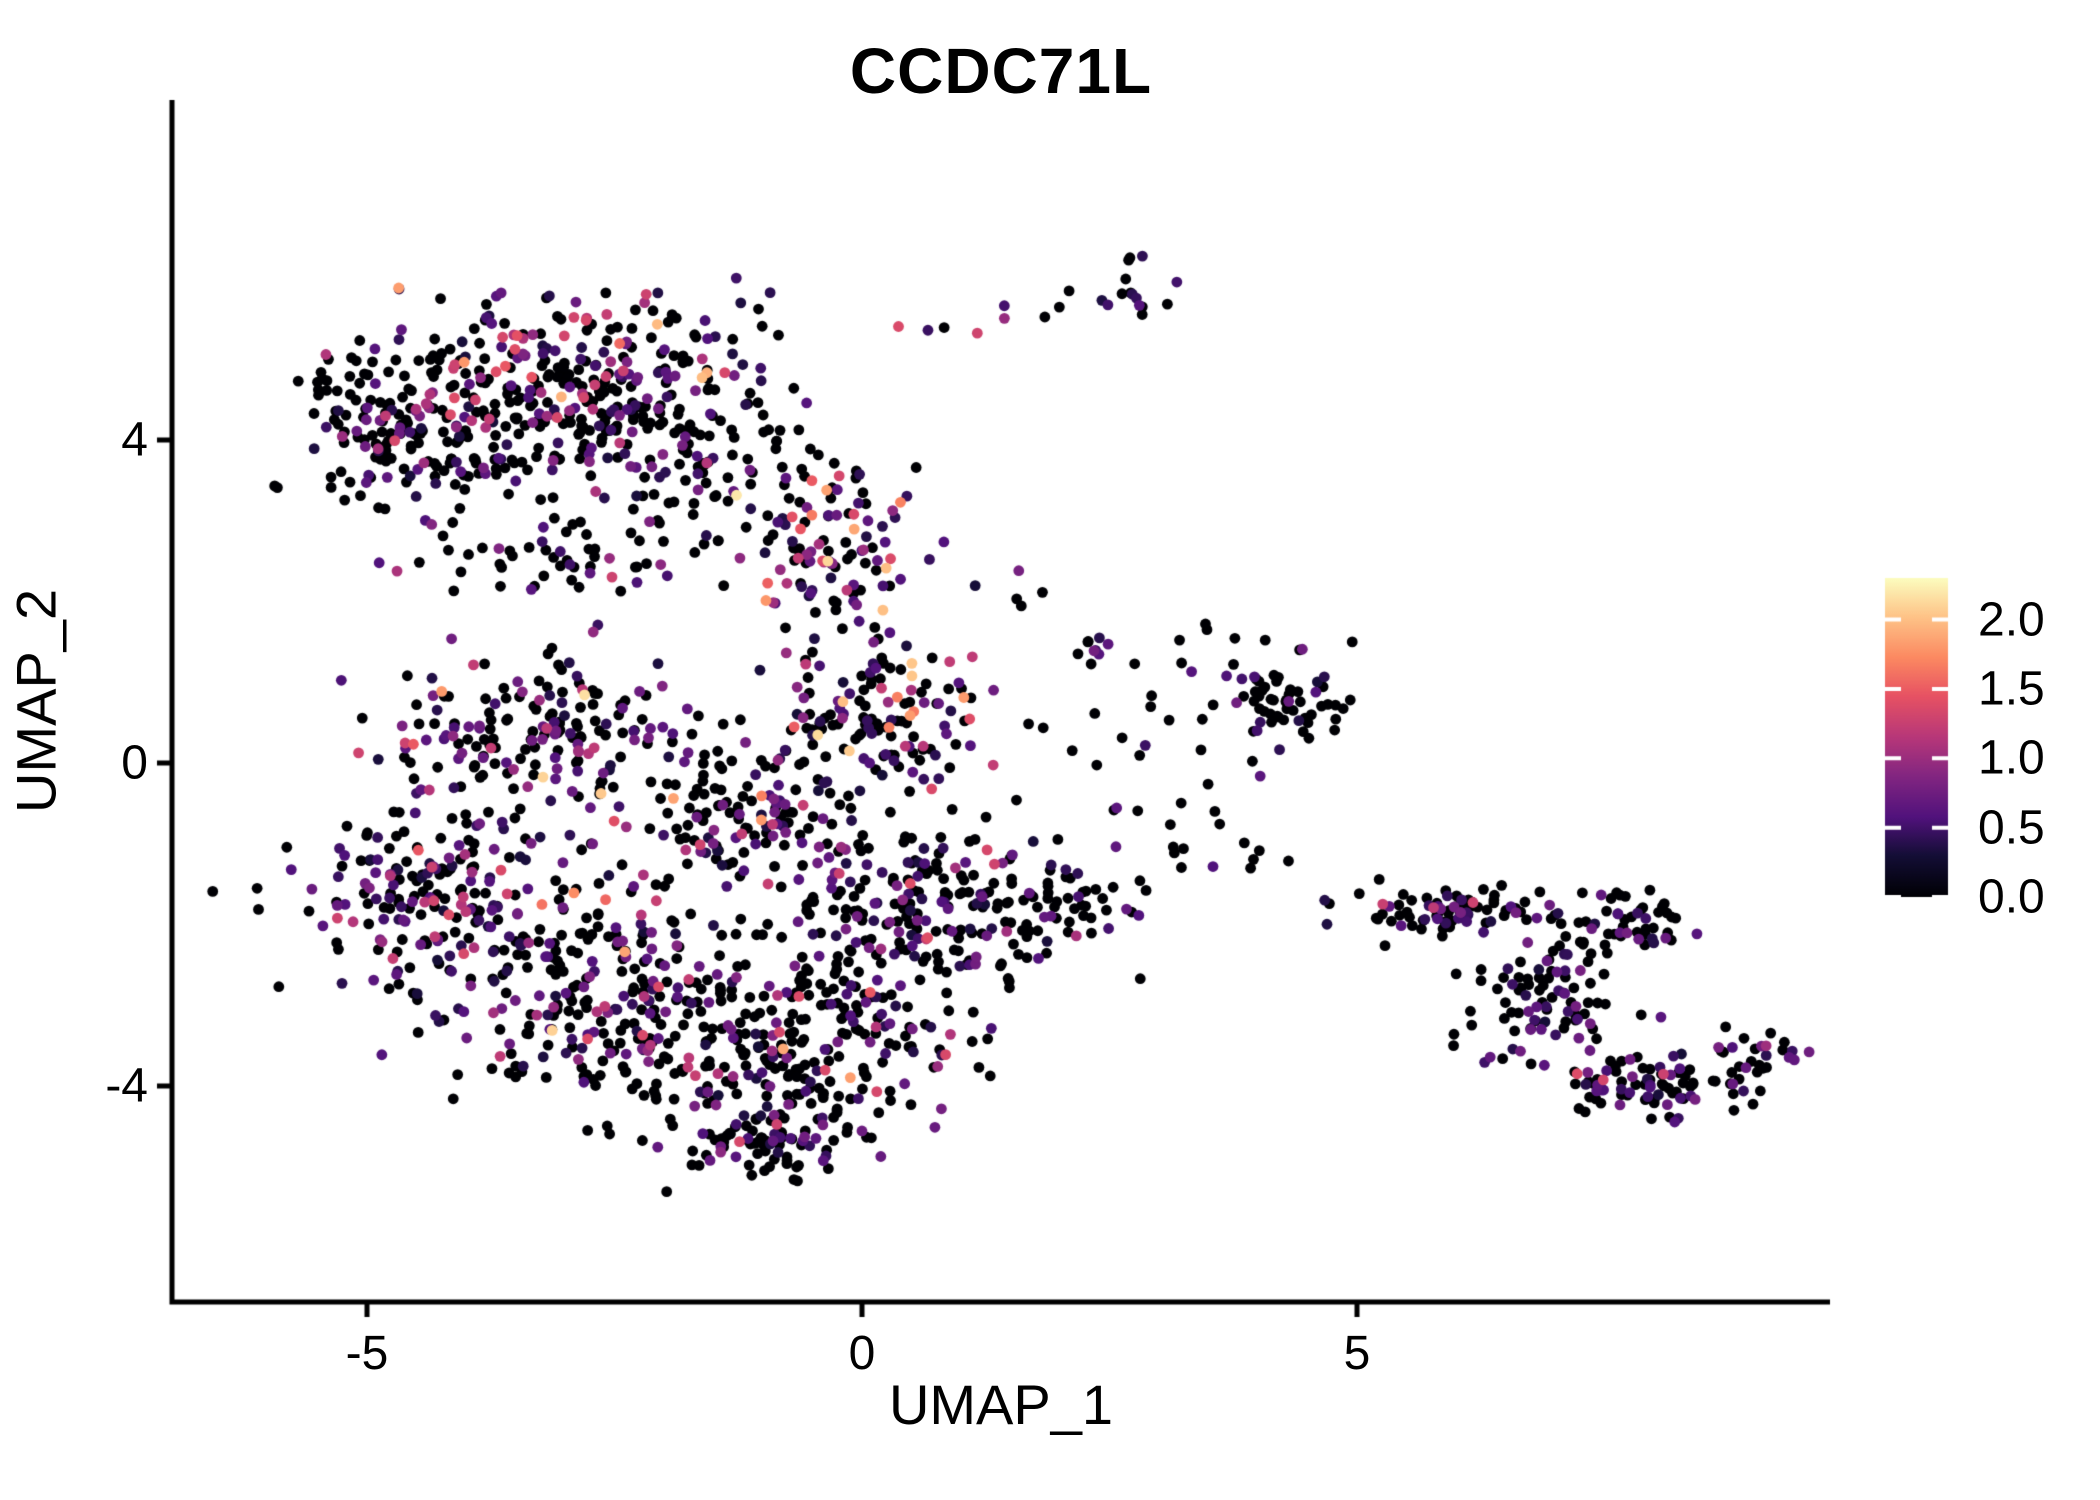  I want to click on legend-tick-label: 1.0, so click(2011, 758).